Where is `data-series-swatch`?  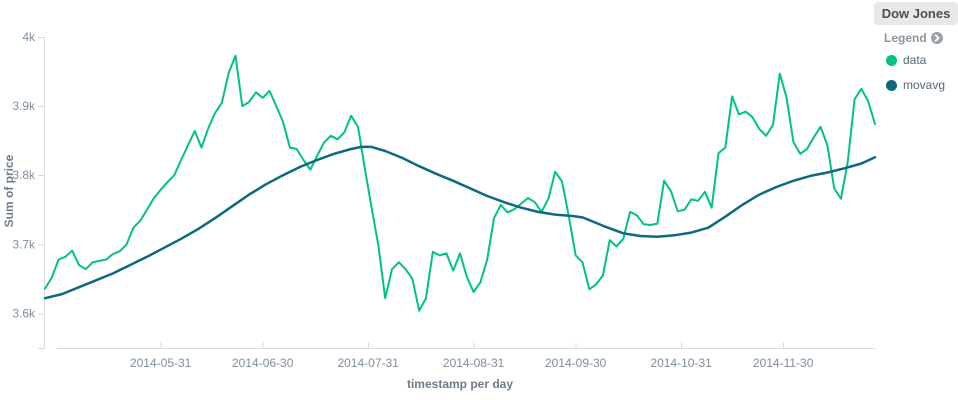
data-series-swatch is located at coordinates (891, 60).